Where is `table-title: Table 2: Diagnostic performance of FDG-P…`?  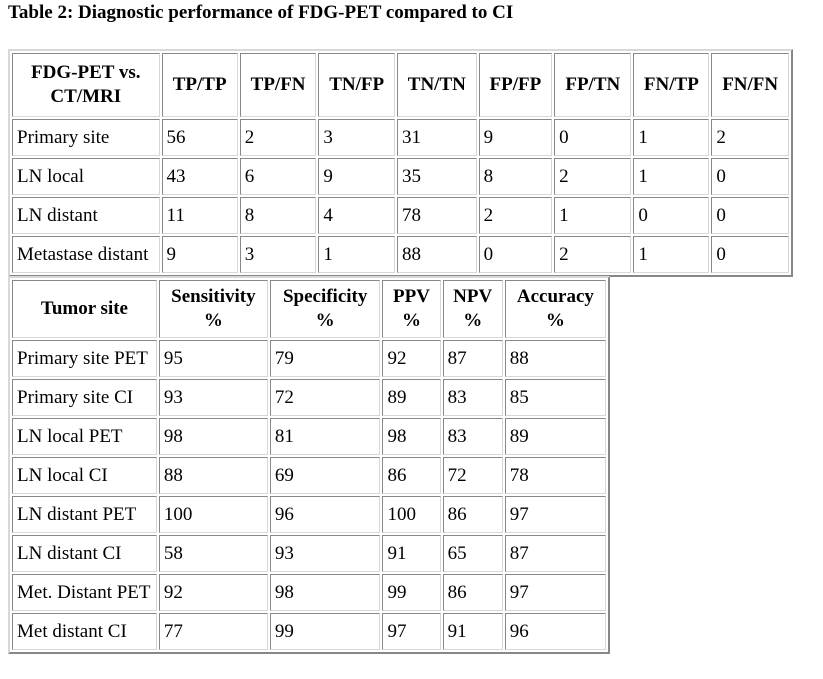 table-title: Table 2: Diagnostic performance of FDG-P… is located at coordinates (261, 12).